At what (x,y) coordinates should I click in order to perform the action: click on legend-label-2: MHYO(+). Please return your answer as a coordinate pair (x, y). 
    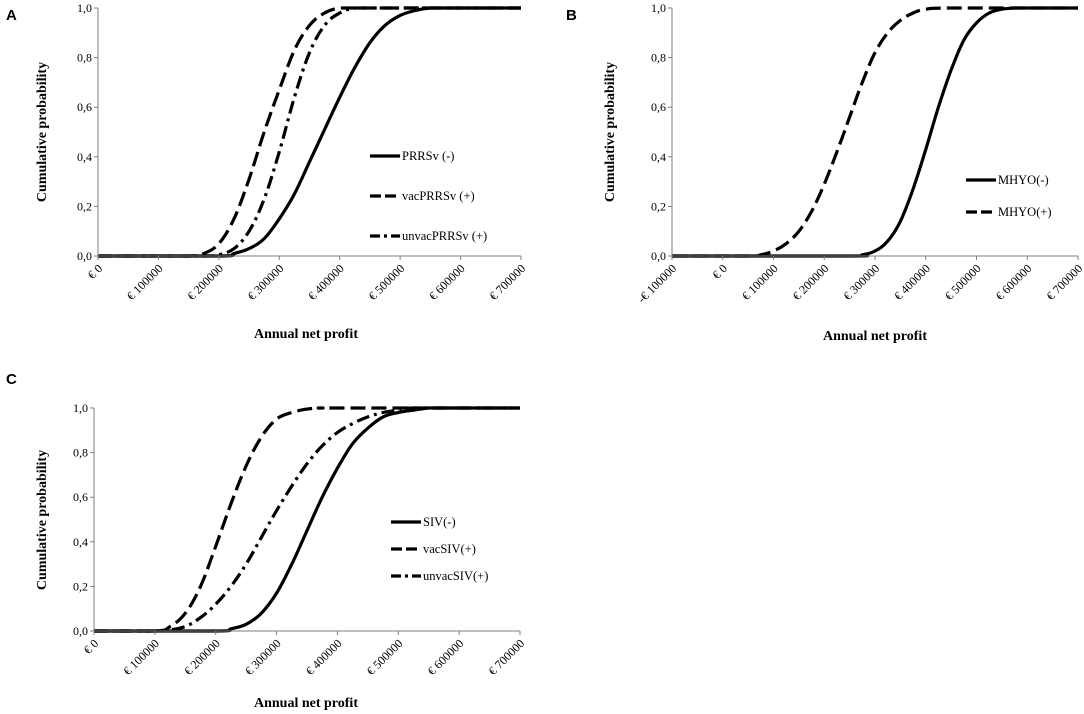
    Looking at the image, I should click on (1025, 212).